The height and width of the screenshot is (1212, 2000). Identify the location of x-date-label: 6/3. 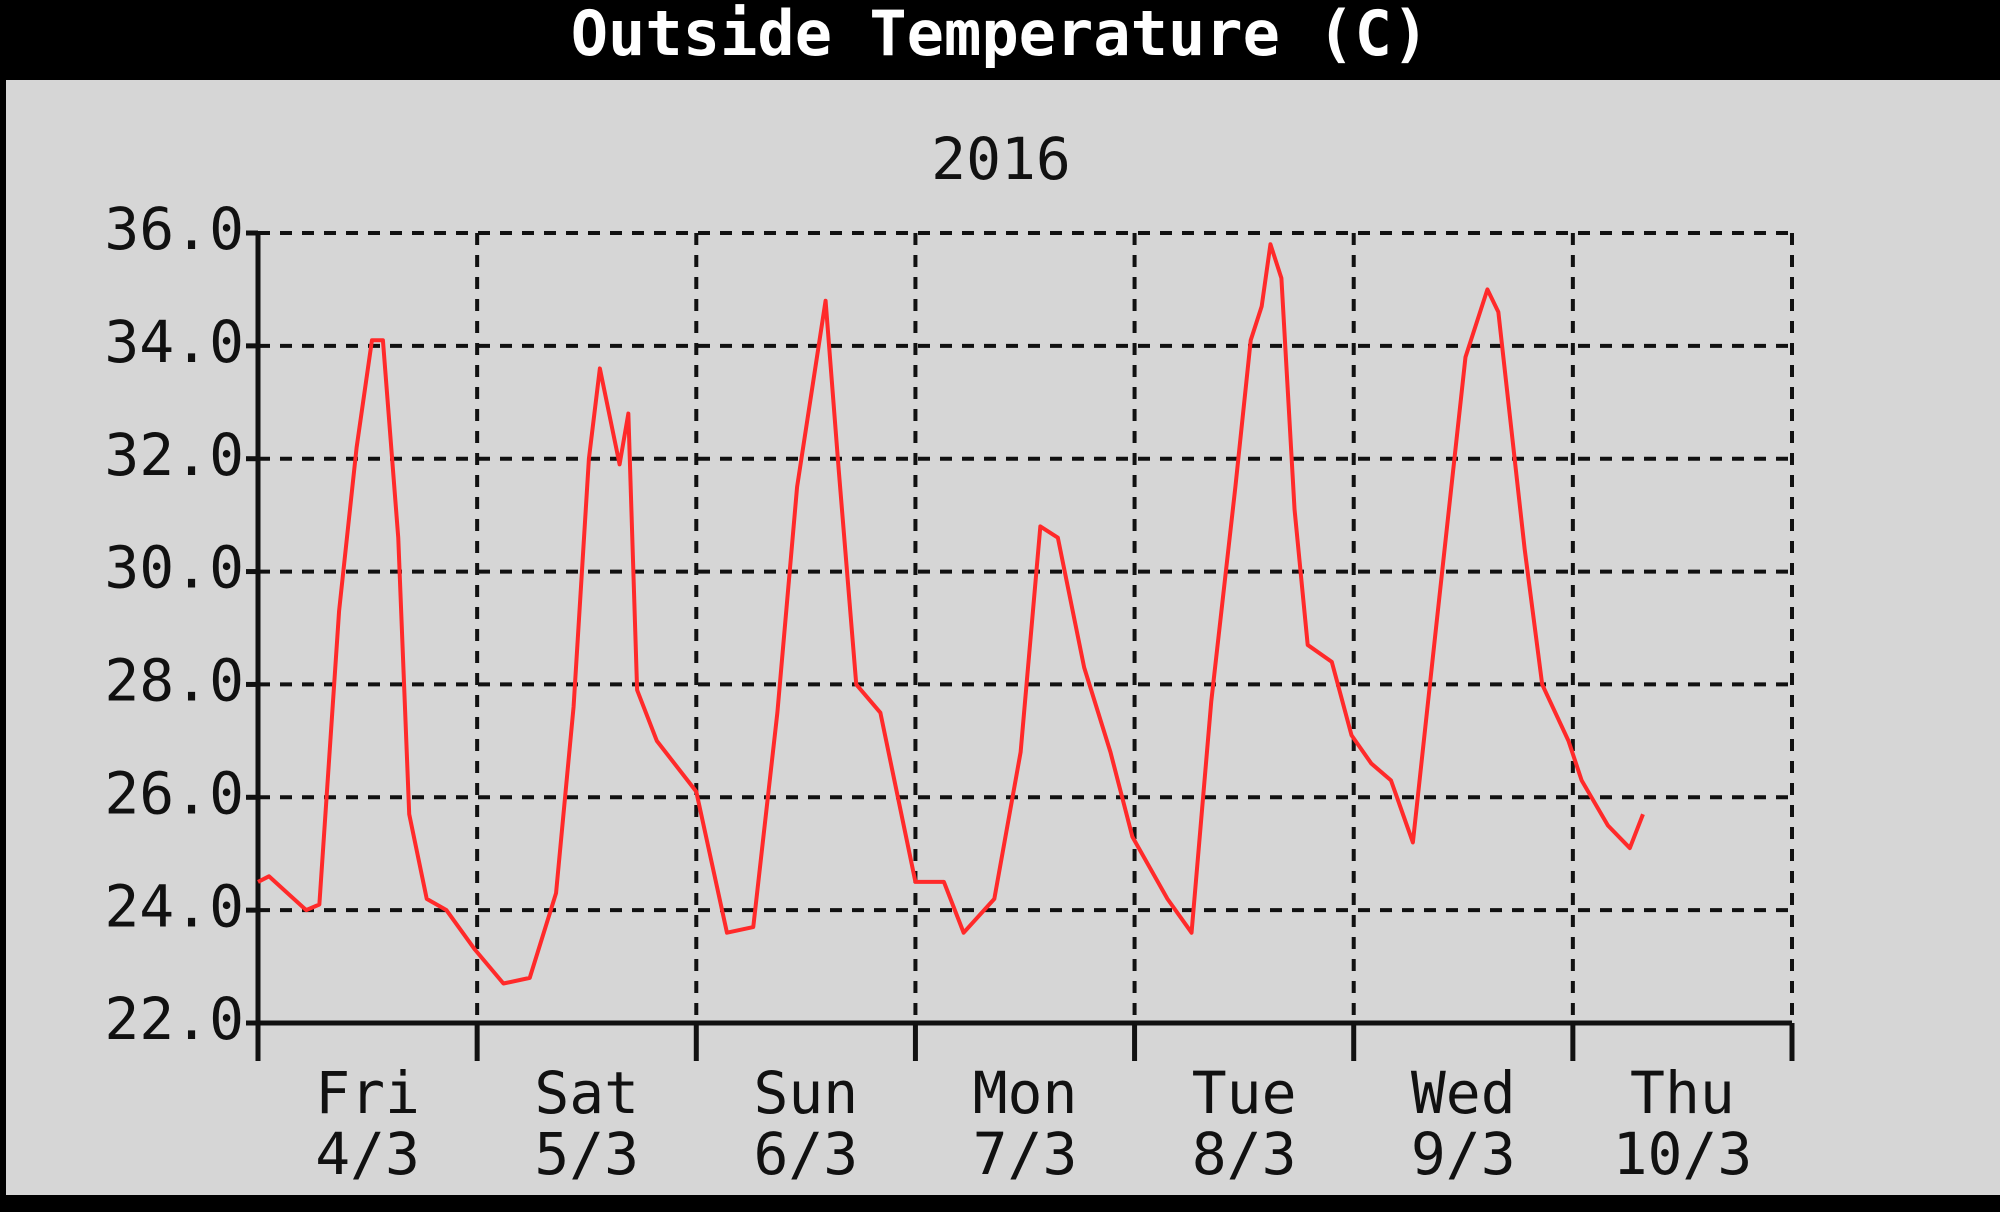
(805, 1154).